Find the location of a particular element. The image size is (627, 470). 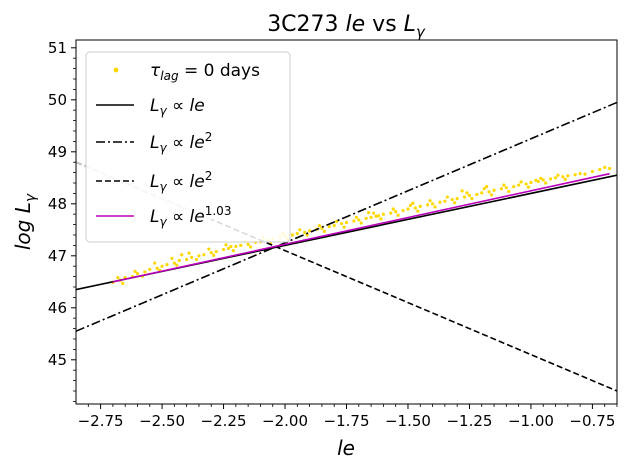

x-tick-label: −1.75 is located at coordinates (347, 421).